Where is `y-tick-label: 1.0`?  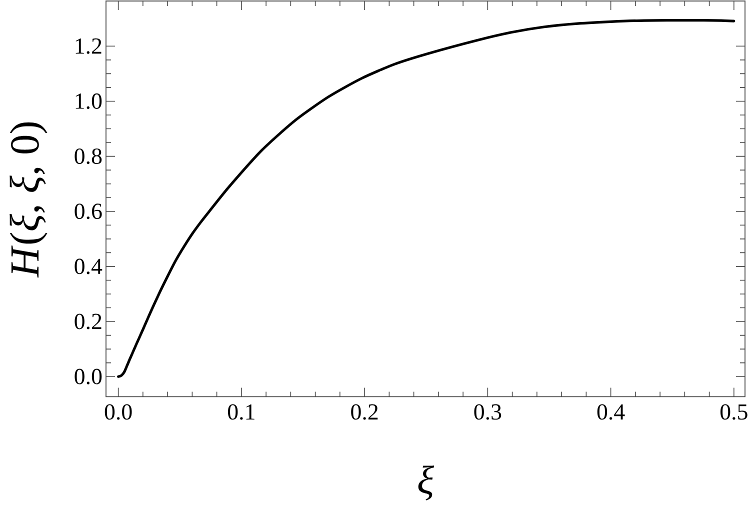
y-tick-label: 1.0 is located at coordinates (89, 101).